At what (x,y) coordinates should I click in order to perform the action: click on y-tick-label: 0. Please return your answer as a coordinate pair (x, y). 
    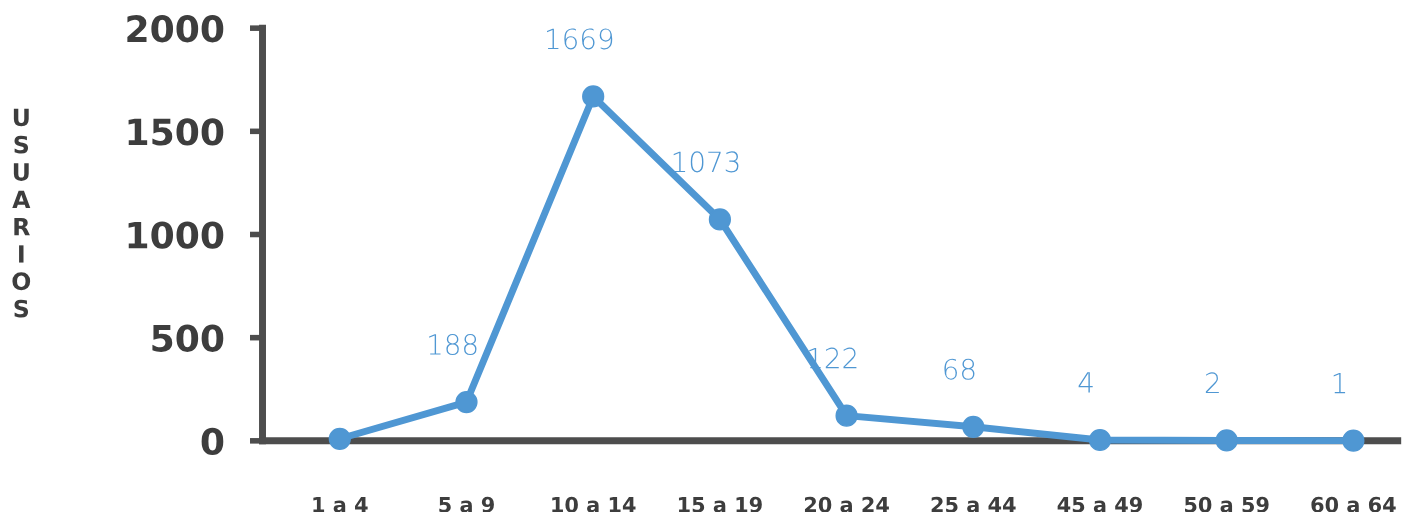
    Looking at the image, I should click on (212, 441).